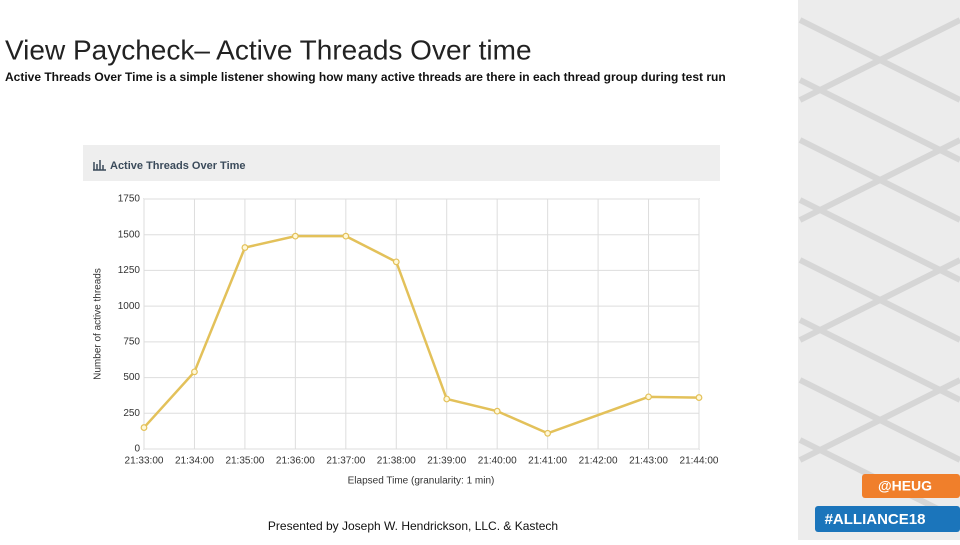 The image size is (960, 545). Describe the element at coordinates (131, 341) in the screenshot. I see `y-tick-label: 750` at that location.